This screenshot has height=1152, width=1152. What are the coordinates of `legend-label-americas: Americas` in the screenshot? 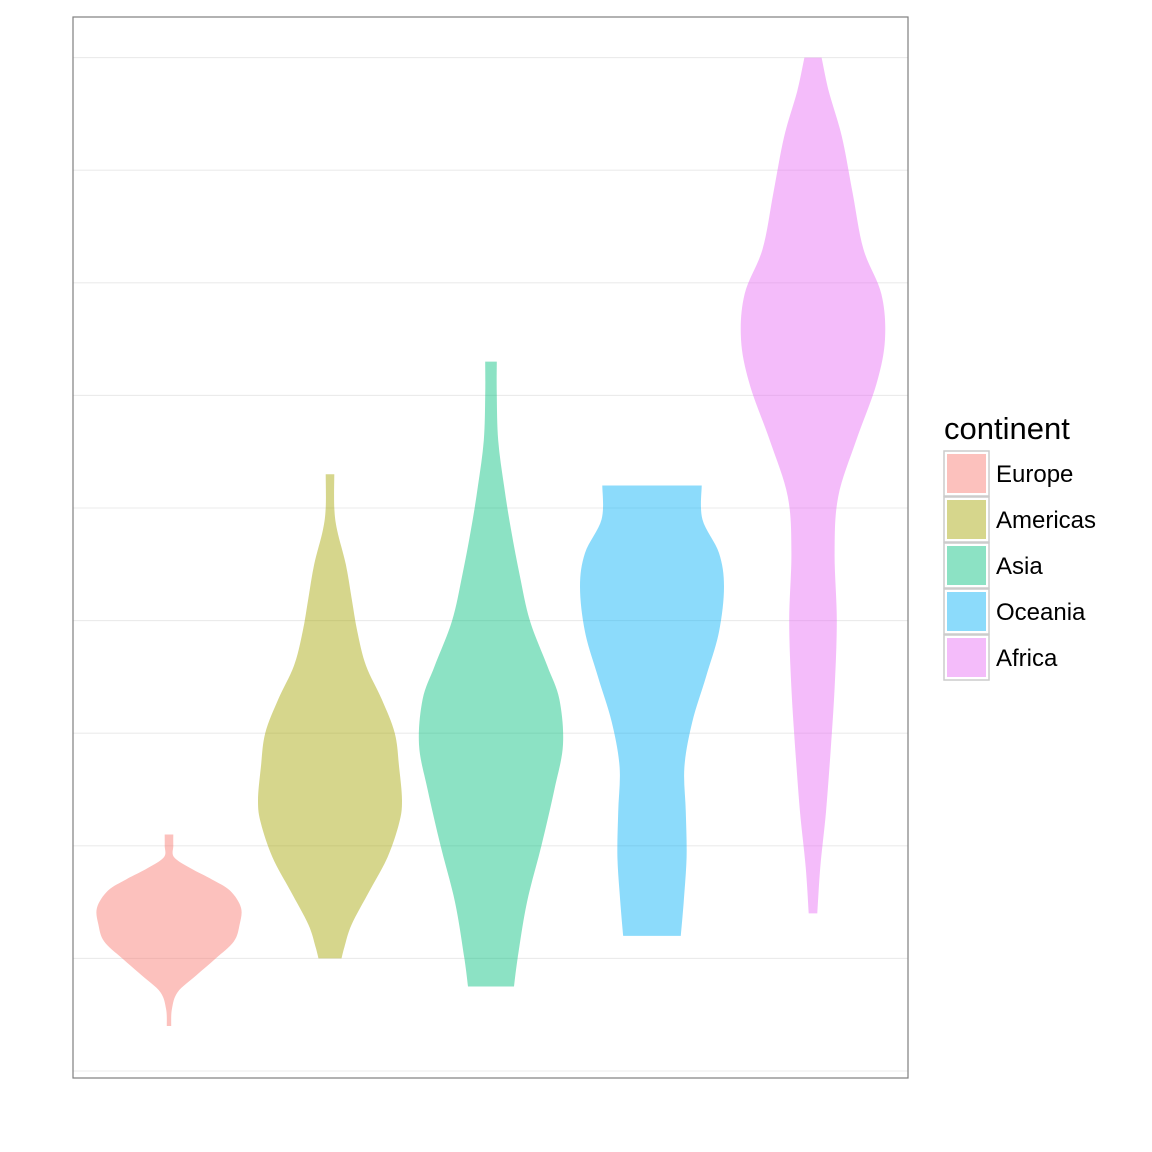 It's located at (1046, 520).